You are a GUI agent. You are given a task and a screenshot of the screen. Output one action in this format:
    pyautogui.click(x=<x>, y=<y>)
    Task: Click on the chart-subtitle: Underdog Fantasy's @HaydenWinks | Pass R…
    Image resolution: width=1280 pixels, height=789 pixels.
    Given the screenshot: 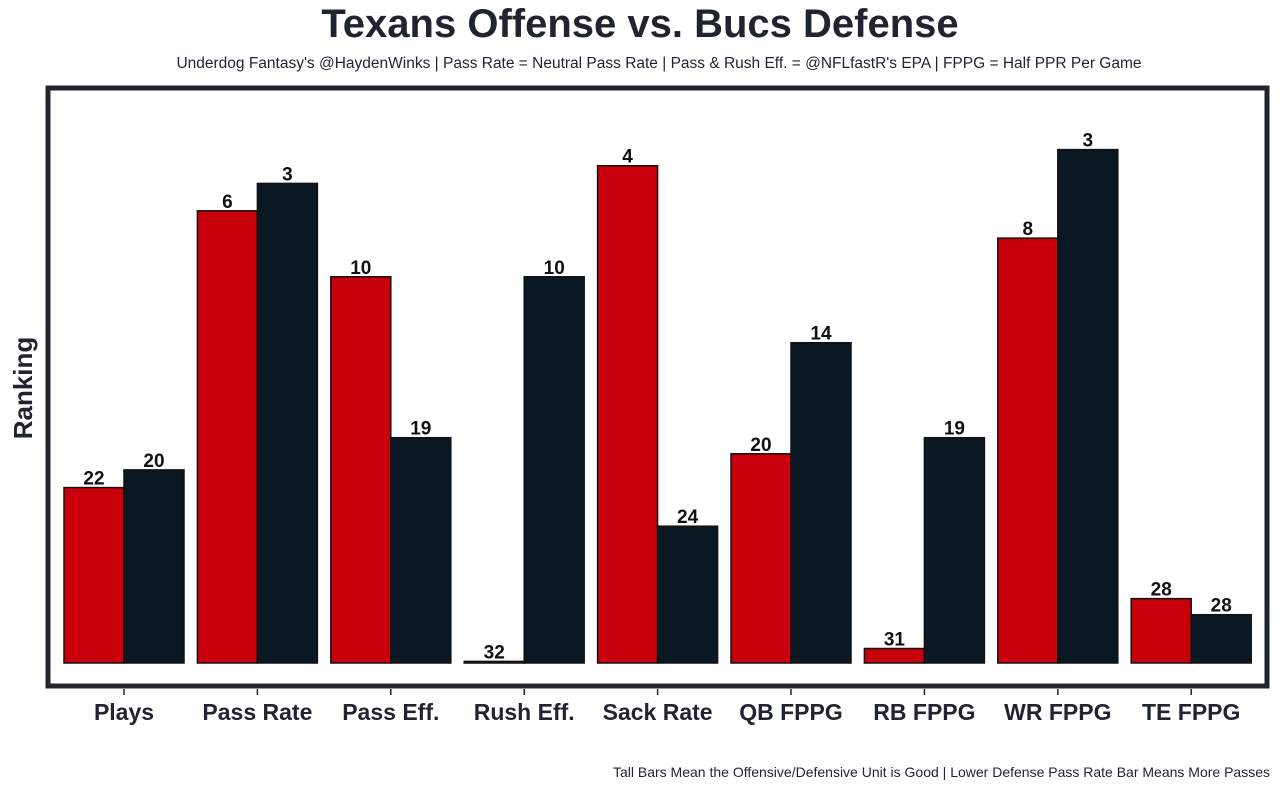 What is the action you would take?
    pyautogui.click(x=659, y=63)
    